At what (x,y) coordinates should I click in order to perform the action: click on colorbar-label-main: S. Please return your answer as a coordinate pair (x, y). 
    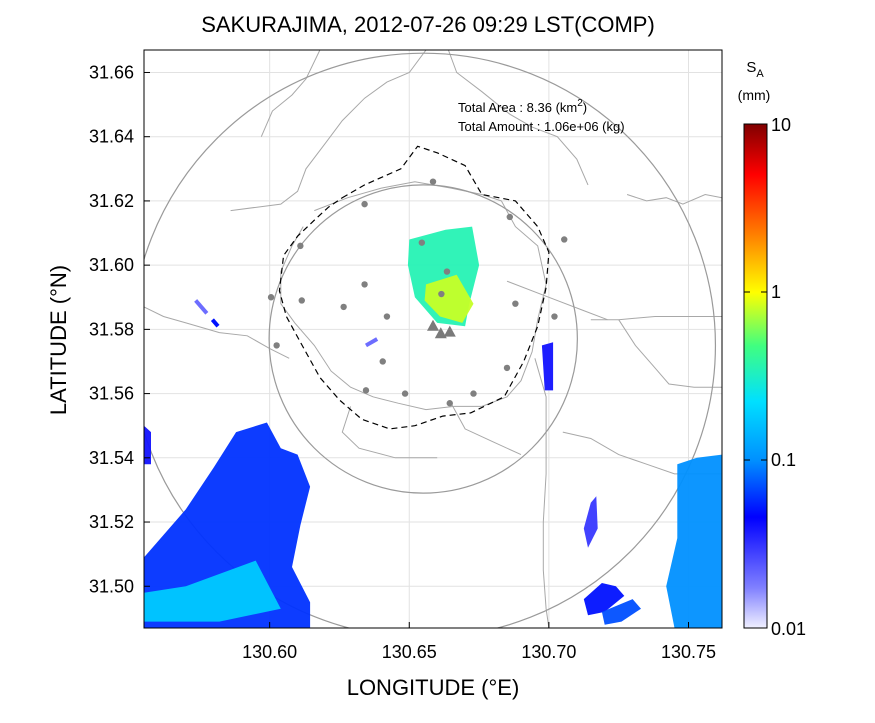
    Looking at the image, I should click on (751, 67).